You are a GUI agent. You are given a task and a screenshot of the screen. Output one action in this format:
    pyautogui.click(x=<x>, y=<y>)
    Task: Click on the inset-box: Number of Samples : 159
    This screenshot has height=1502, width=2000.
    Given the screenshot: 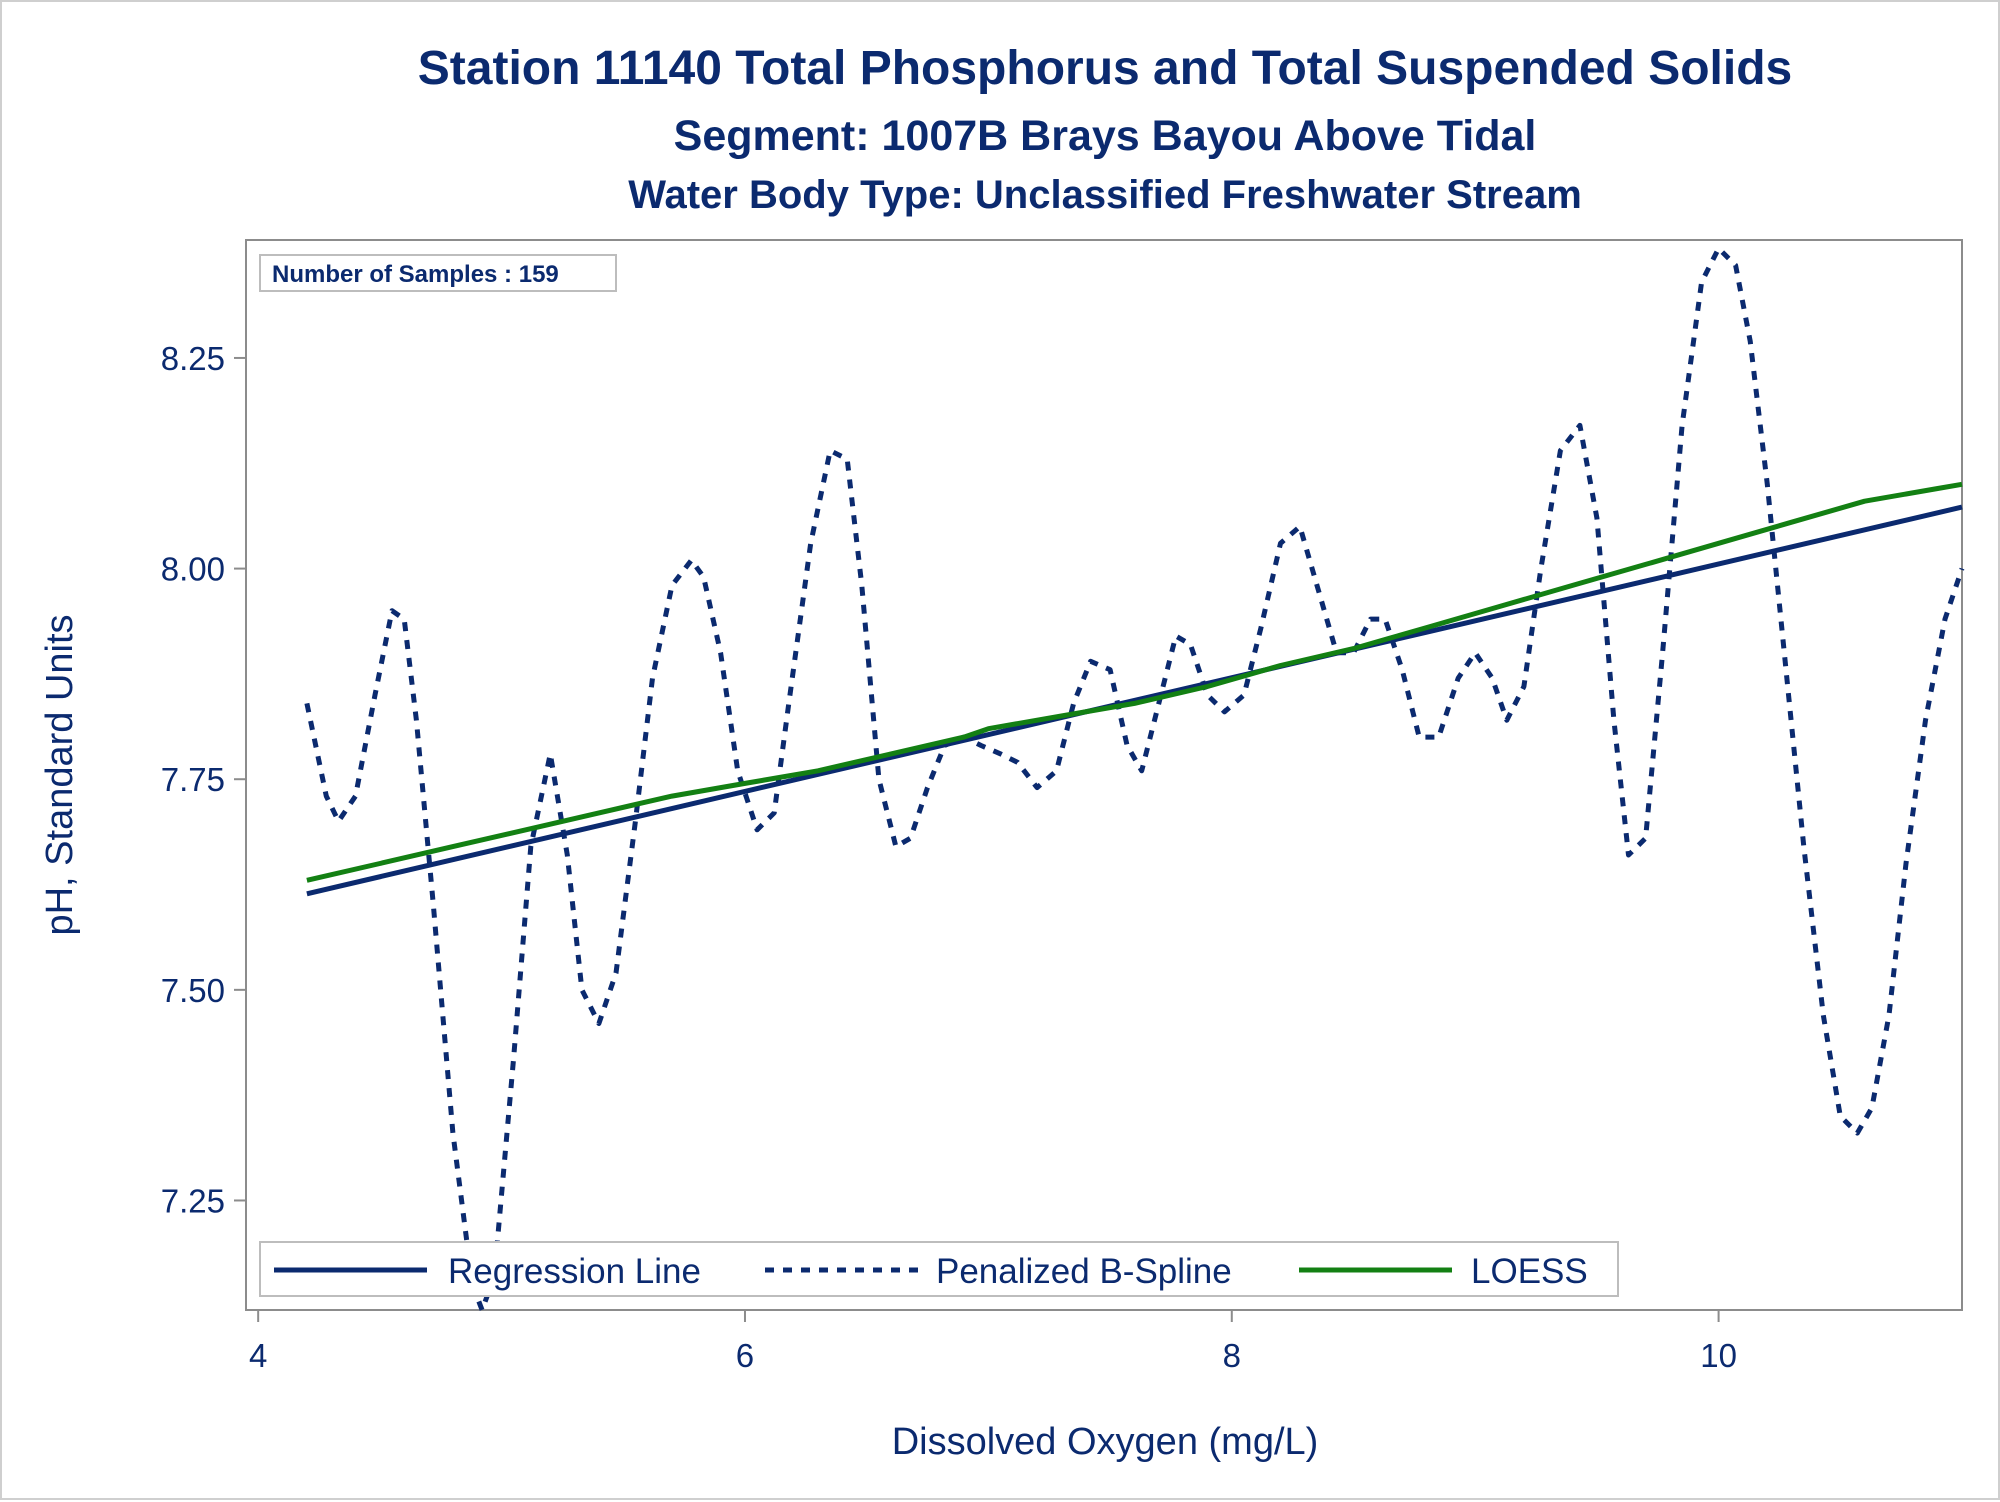 What is the action you would take?
    pyautogui.click(x=438, y=273)
    